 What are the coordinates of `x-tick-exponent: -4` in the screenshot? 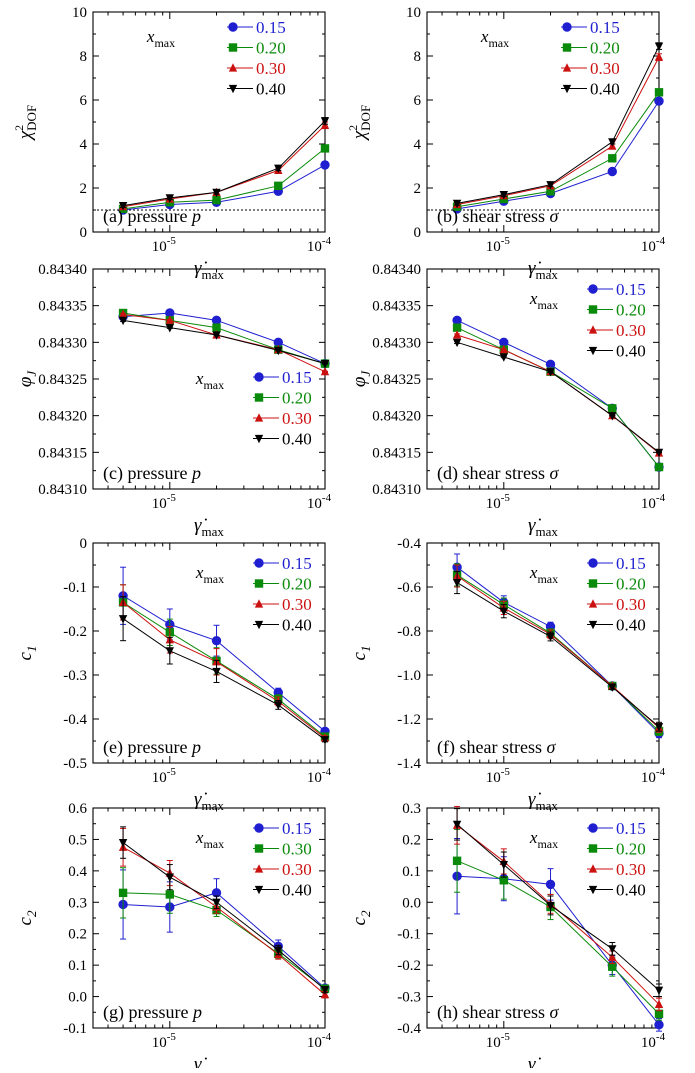 It's located at (661, 241).